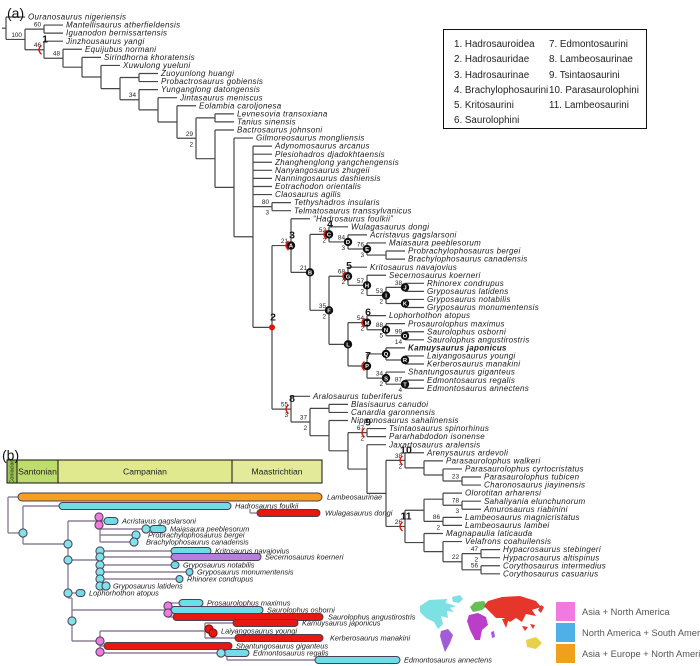 Image resolution: width=700 pixels, height=666 pixels. Describe the element at coordinates (342, 237) in the screenshot. I see `support-value: 84` at that location.